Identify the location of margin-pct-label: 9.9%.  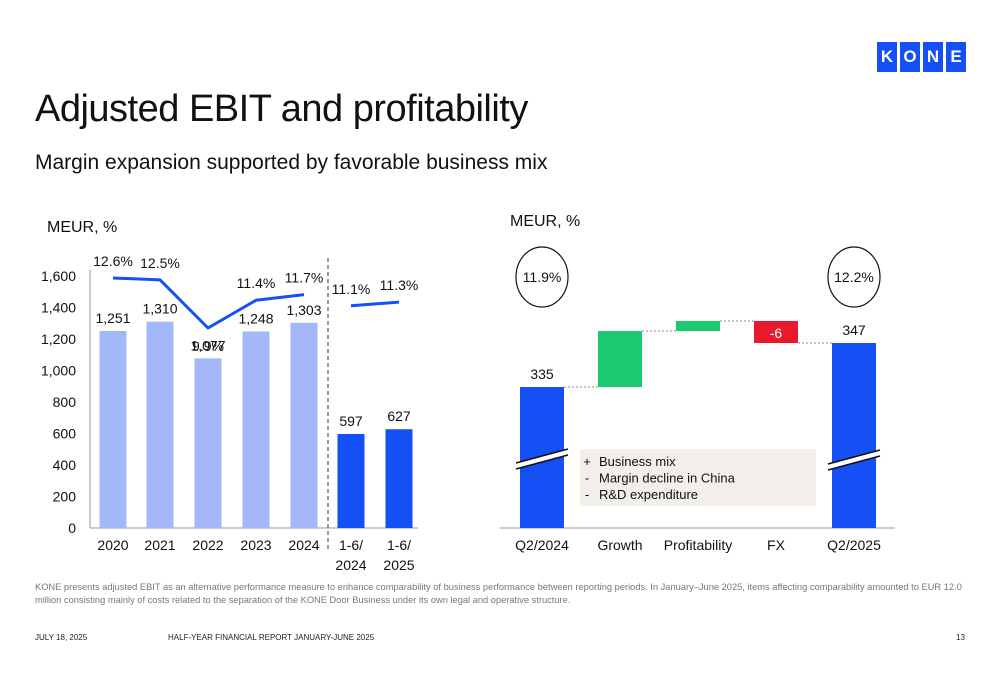
(208, 346).